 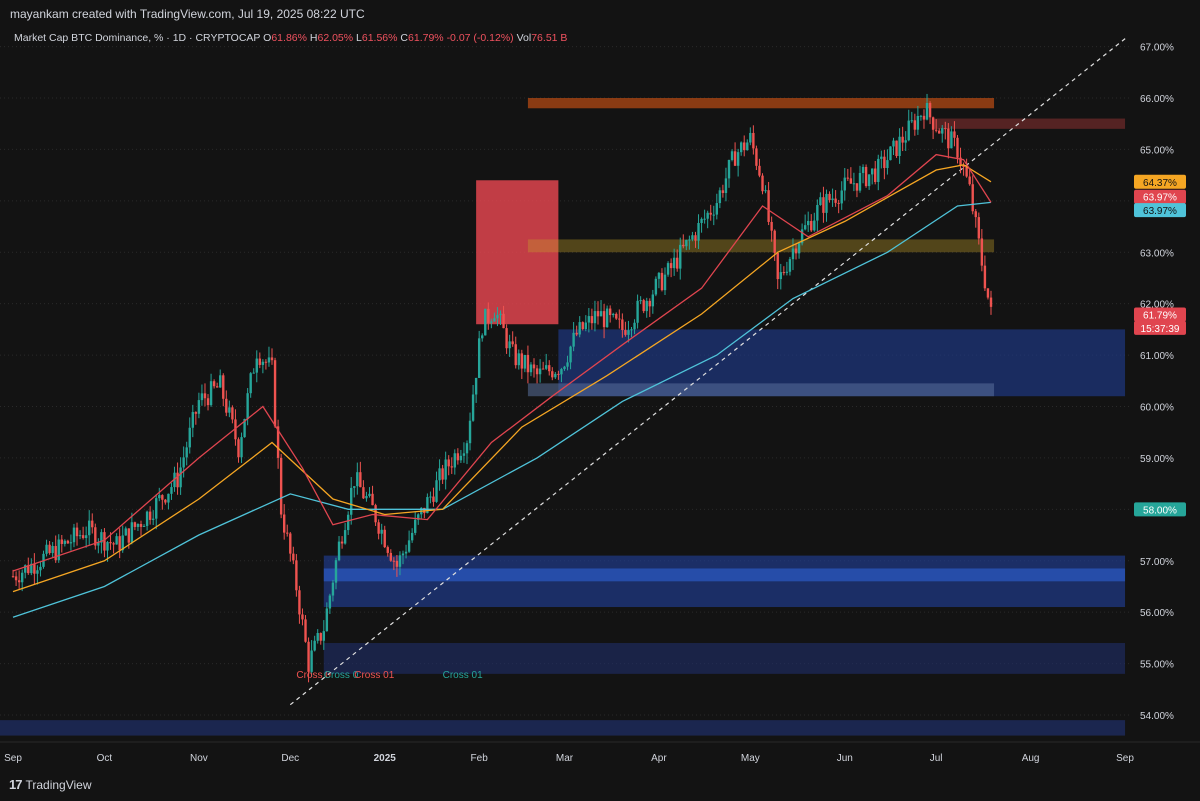 What do you see at coordinates (1160, 210) in the screenshot?
I see `price-marker: 63.97%` at bounding box center [1160, 210].